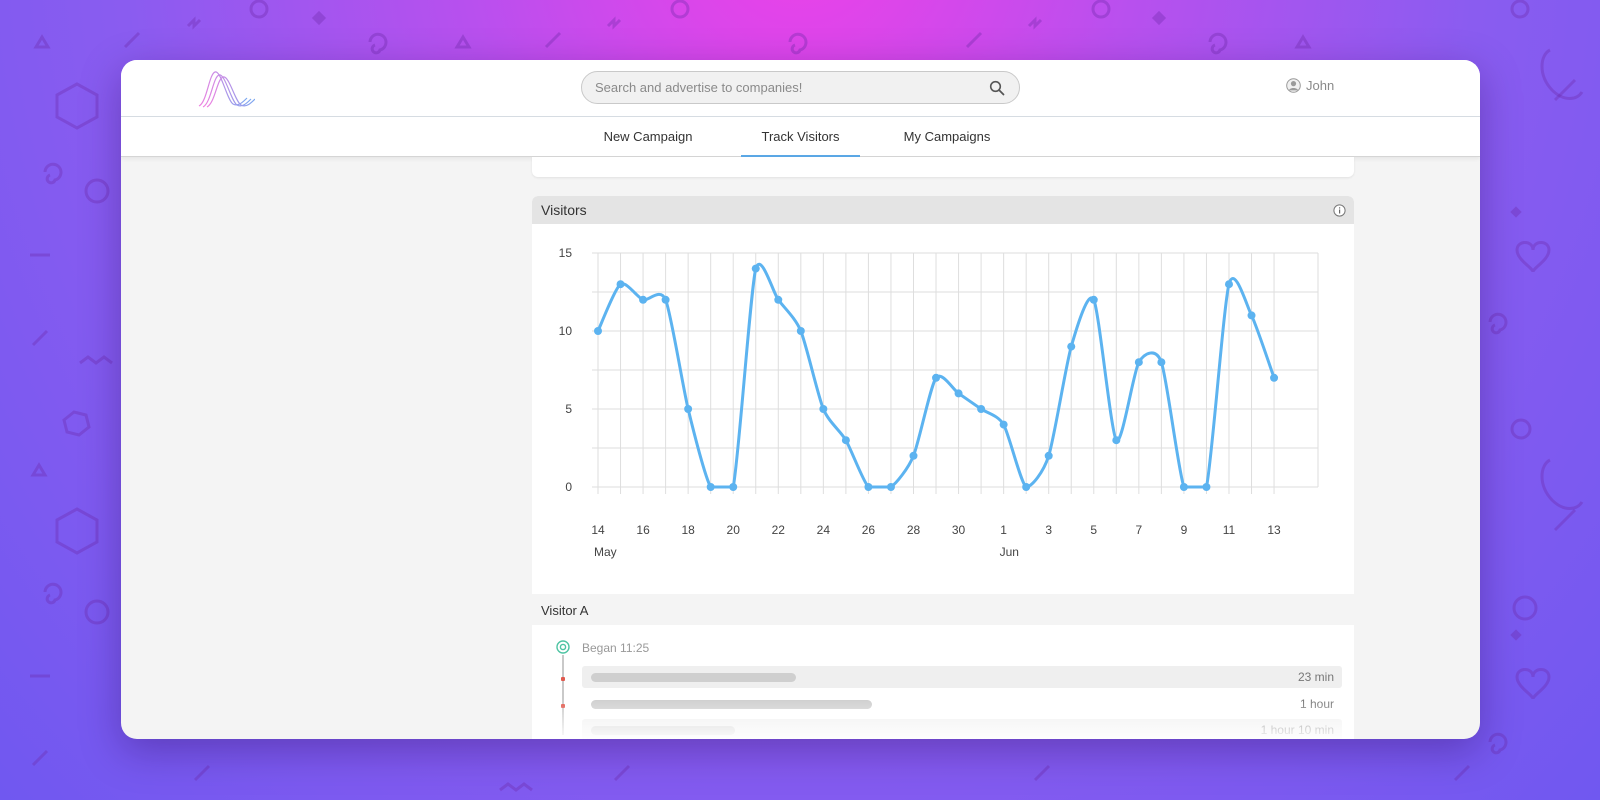 The height and width of the screenshot is (800, 1600). What do you see at coordinates (1009, 552) in the screenshot?
I see `x-month-label: Jun` at bounding box center [1009, 552].